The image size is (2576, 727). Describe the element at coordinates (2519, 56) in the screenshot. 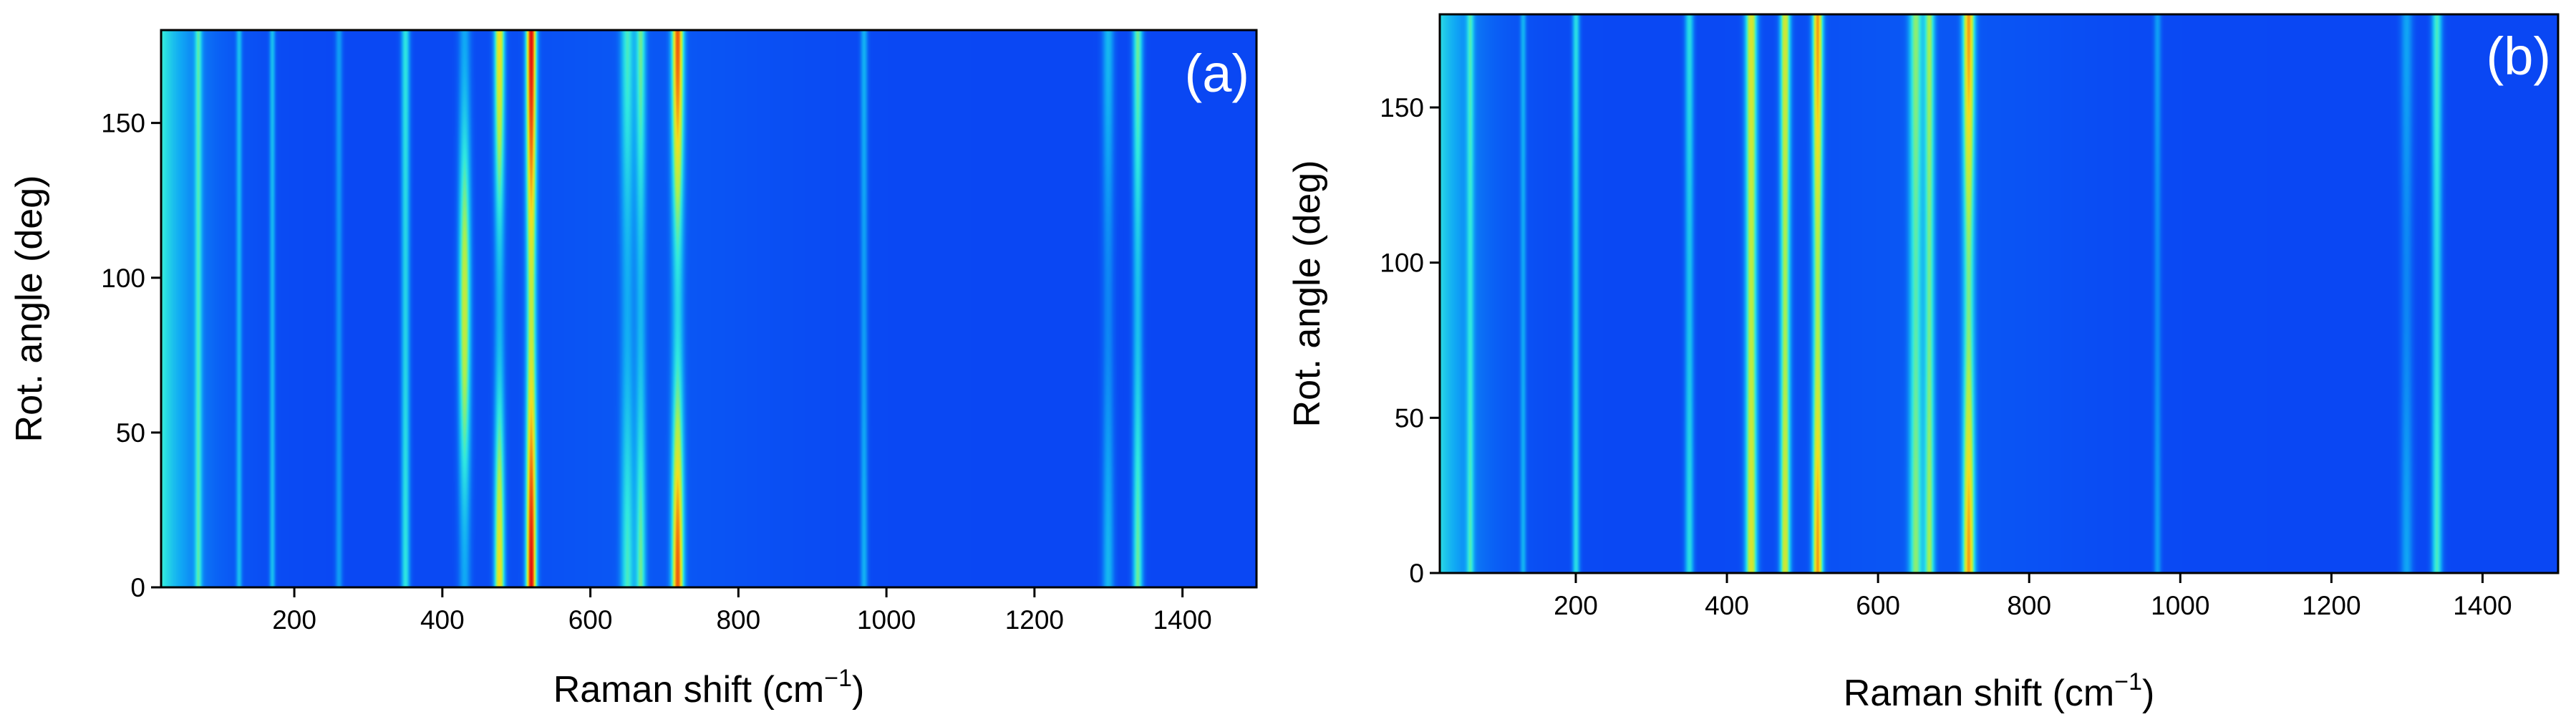

I see `panel-label: (b)` at that location.